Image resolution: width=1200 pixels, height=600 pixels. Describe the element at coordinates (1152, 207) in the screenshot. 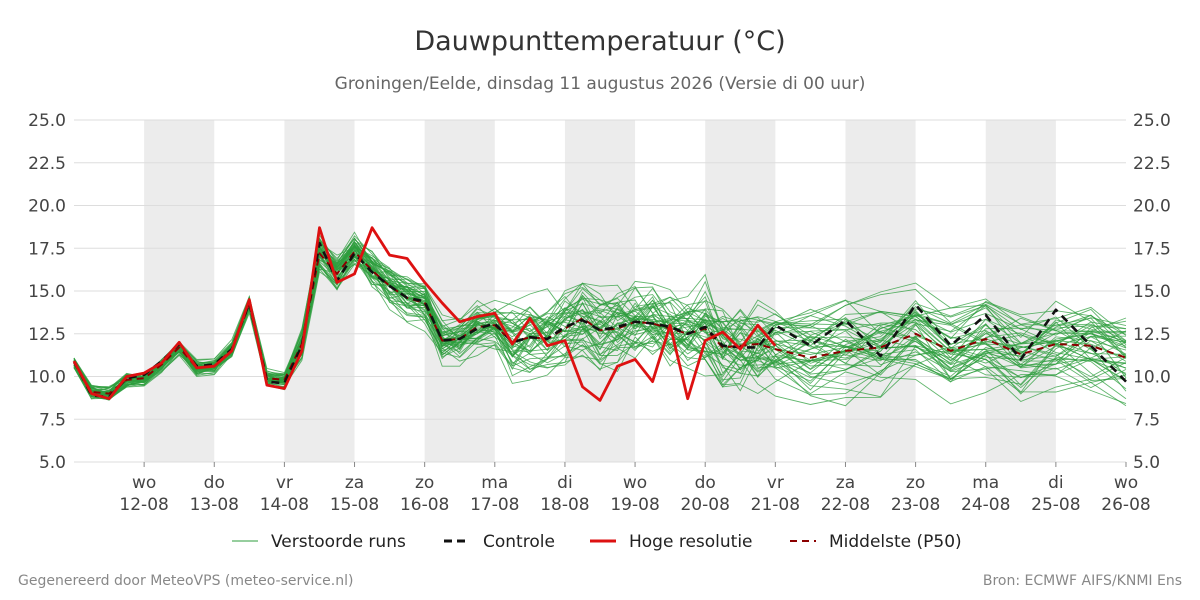

I see `y-tick-label-right: 20.0` at that location.